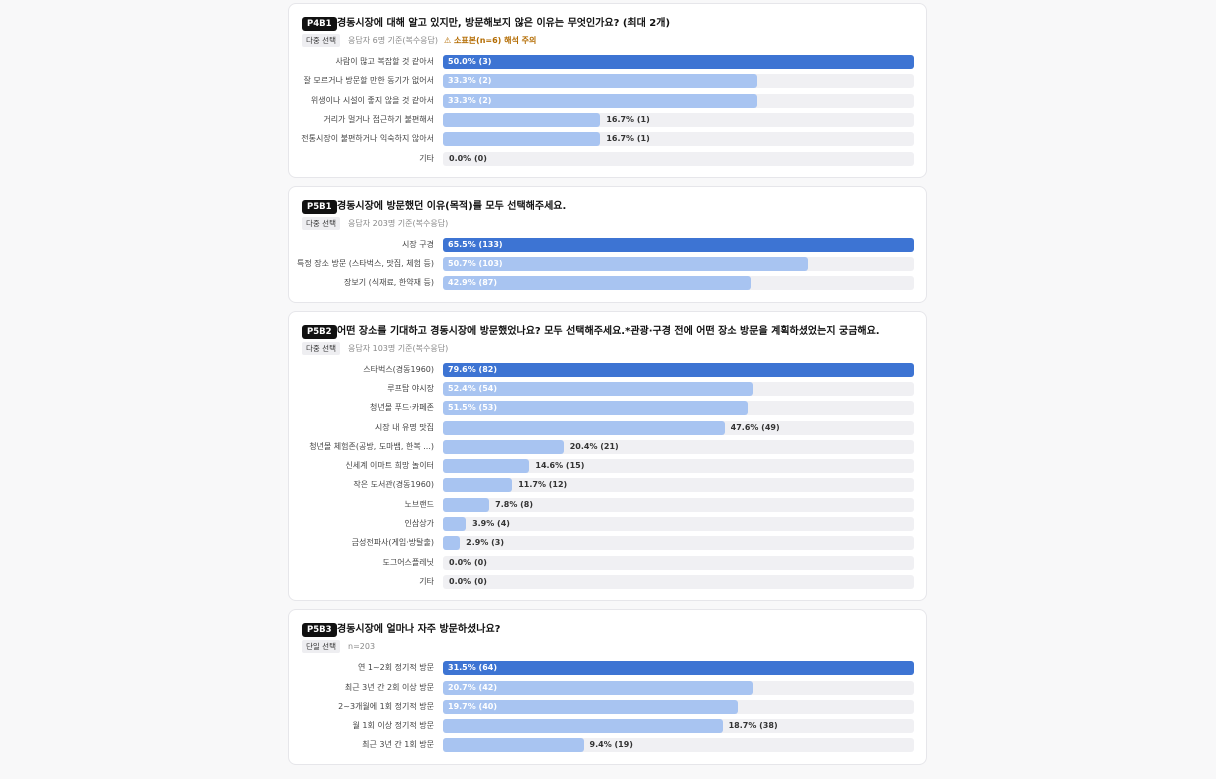 This screenshot has height=779, width=1216. Describe the element at coordinates (319, 206) in the screenshot. I see `question-code: P5B1` at that location.